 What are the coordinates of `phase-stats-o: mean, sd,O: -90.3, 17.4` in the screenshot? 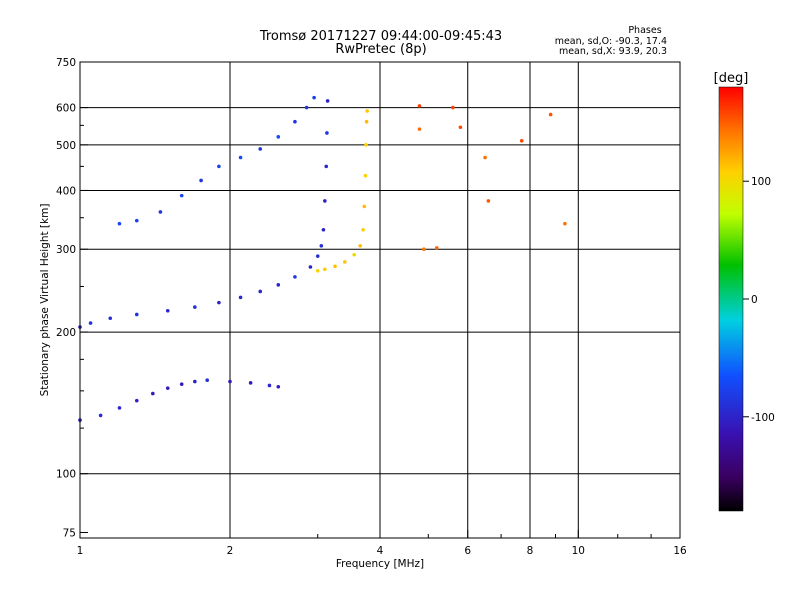 It's located at (611, 41).